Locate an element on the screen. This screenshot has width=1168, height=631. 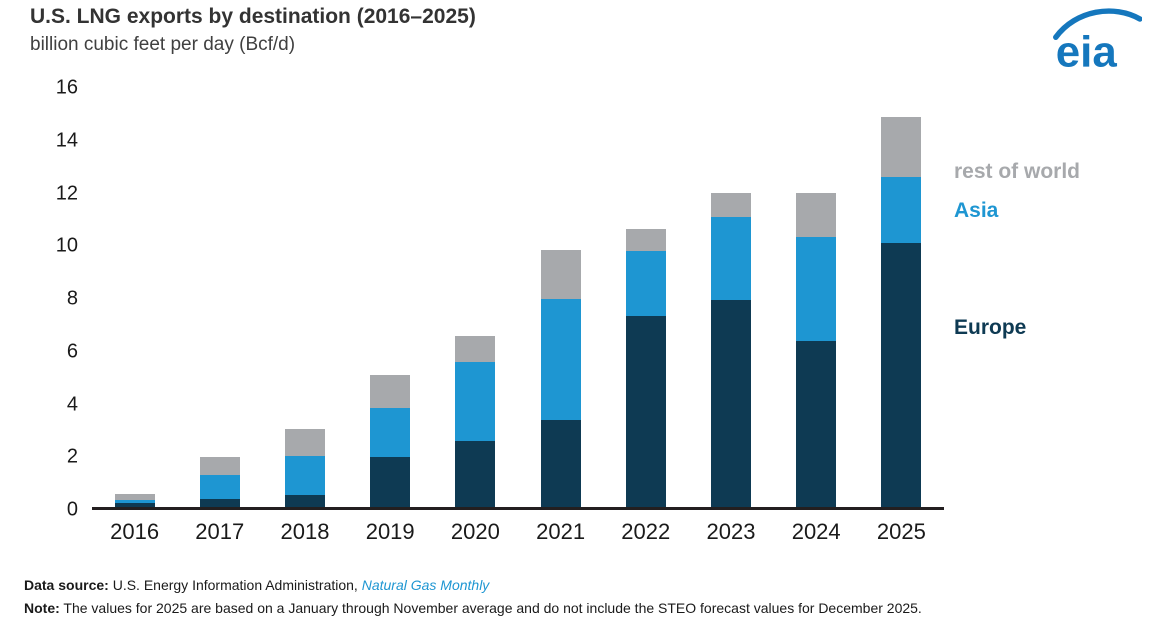
y-axis-tick-label: 14 is located at coordinates (66, 140).